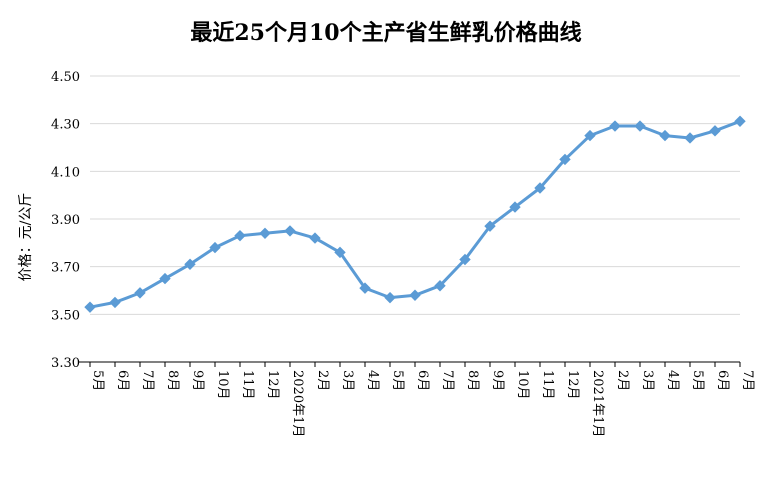  I want to click on y-axis-ticks: 3.30 3.50 3.70 3.90 4.10 4.30 4.50, so click(65, 220).